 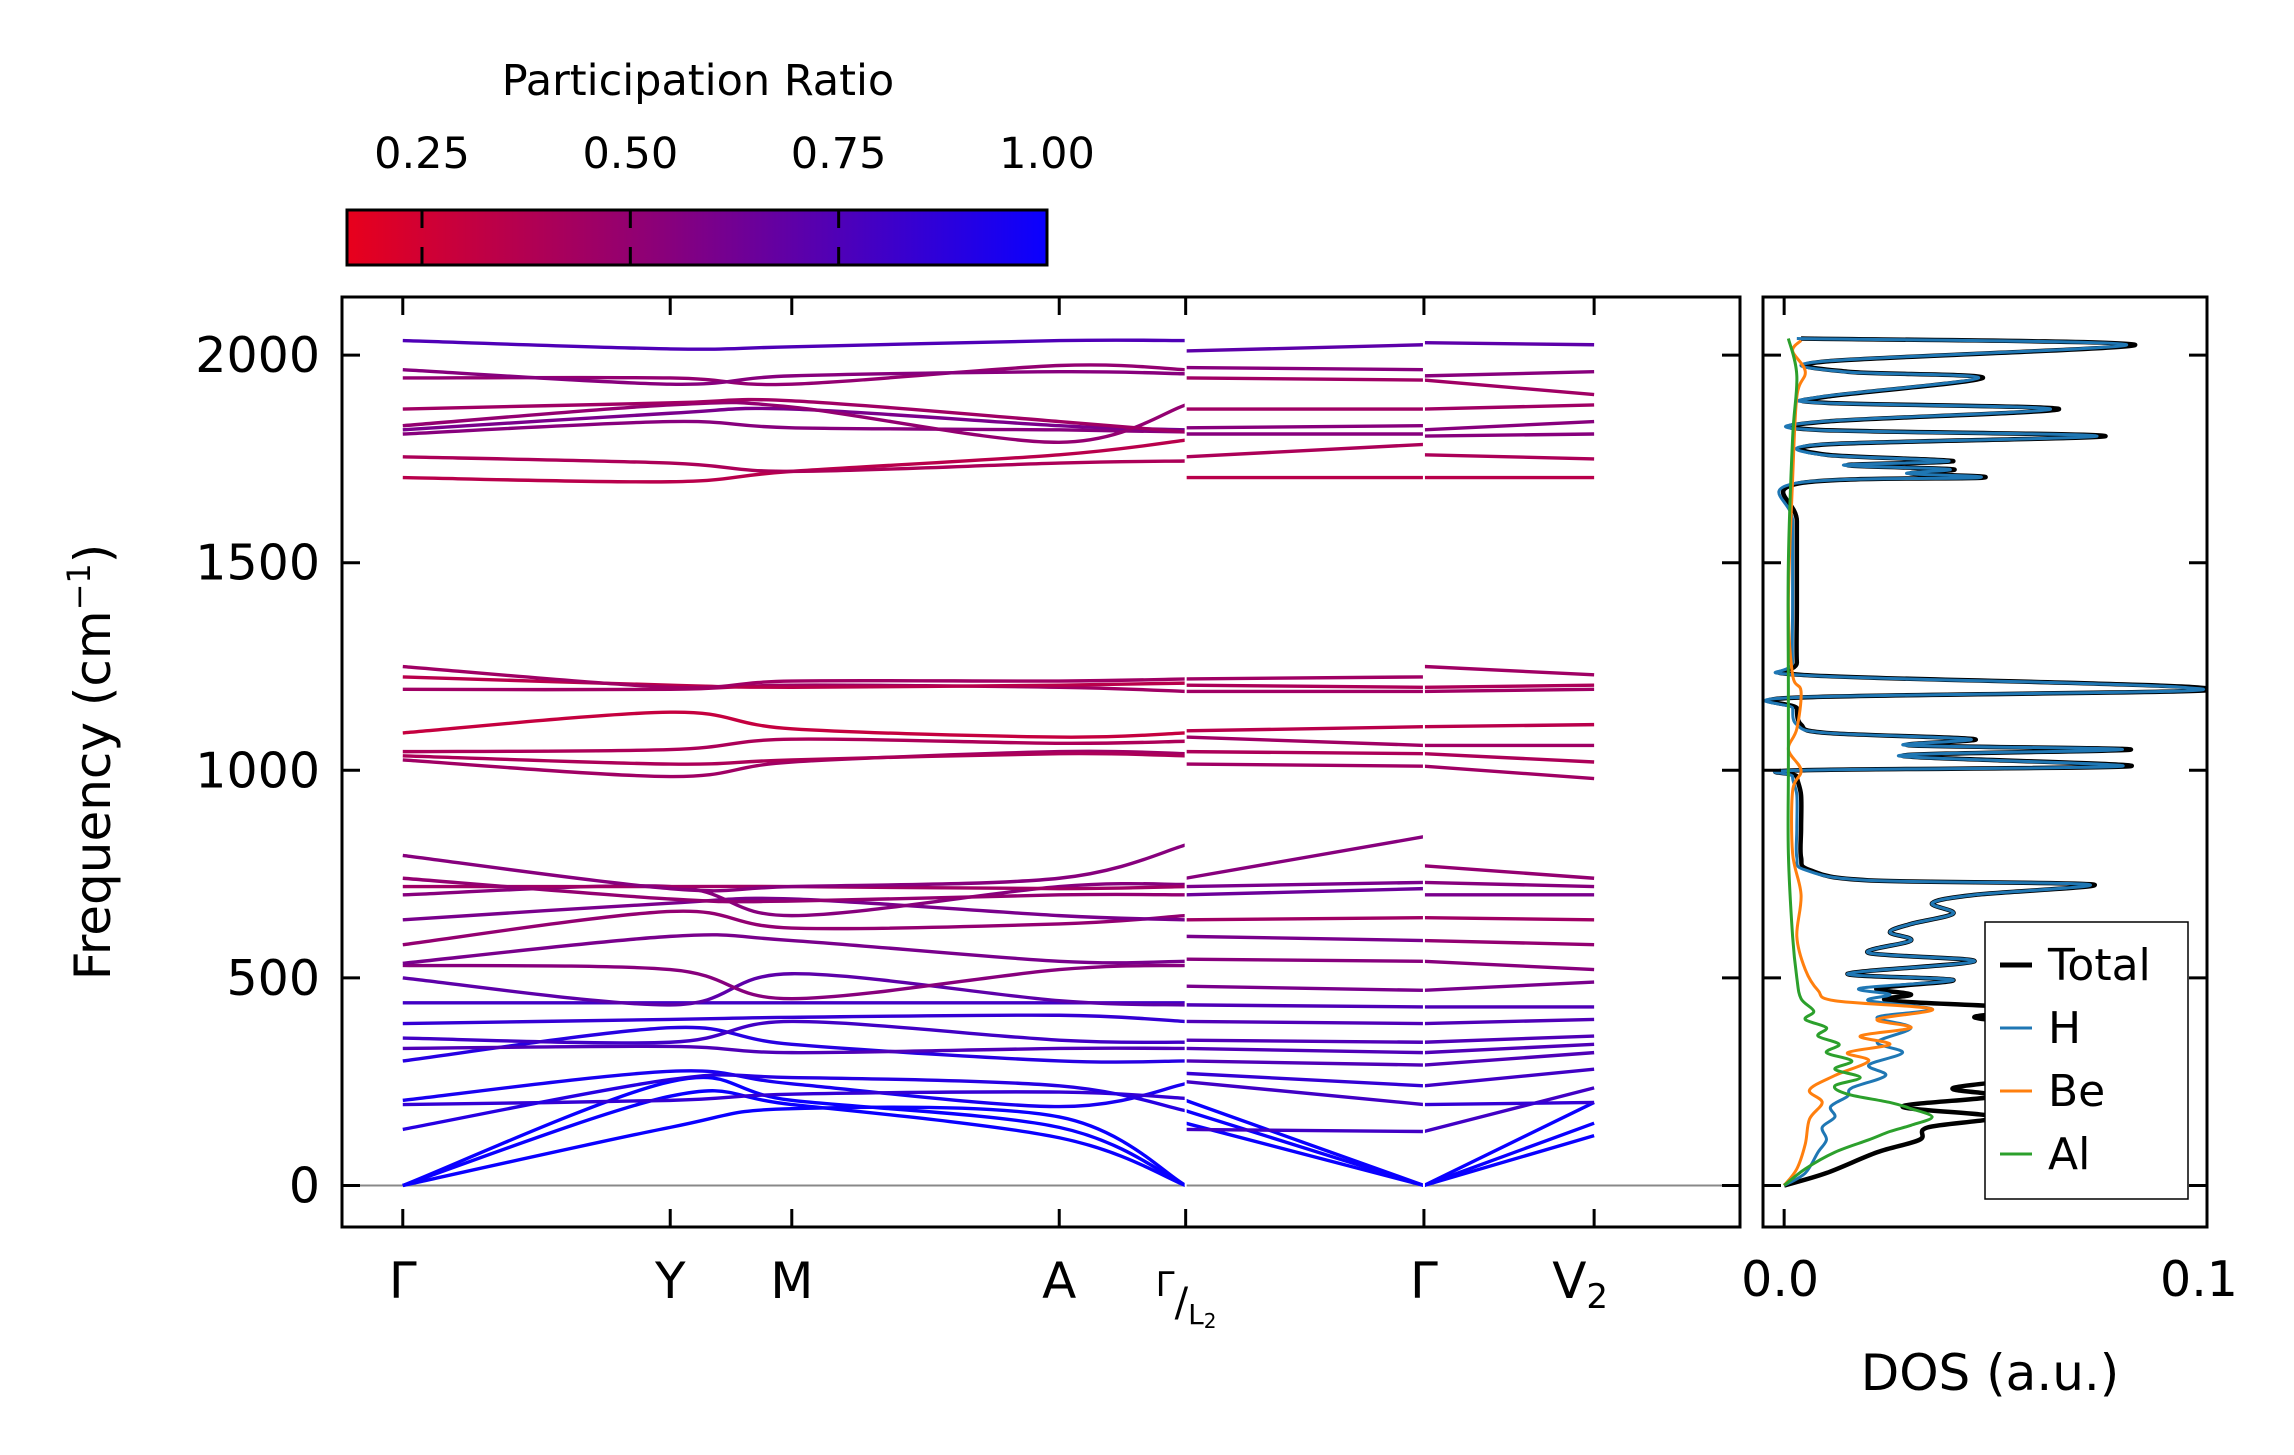 I want to click on legend-label: H, so click(x=2064, y=1028).